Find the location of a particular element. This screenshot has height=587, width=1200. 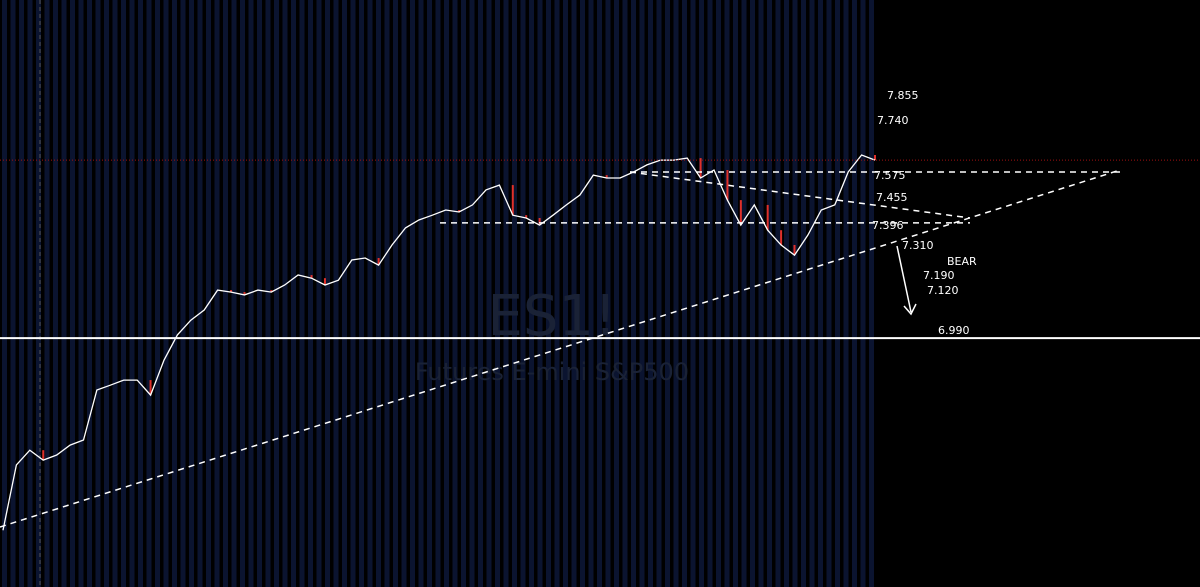

level-label: 7.575 is located at coordinates (890, 175).